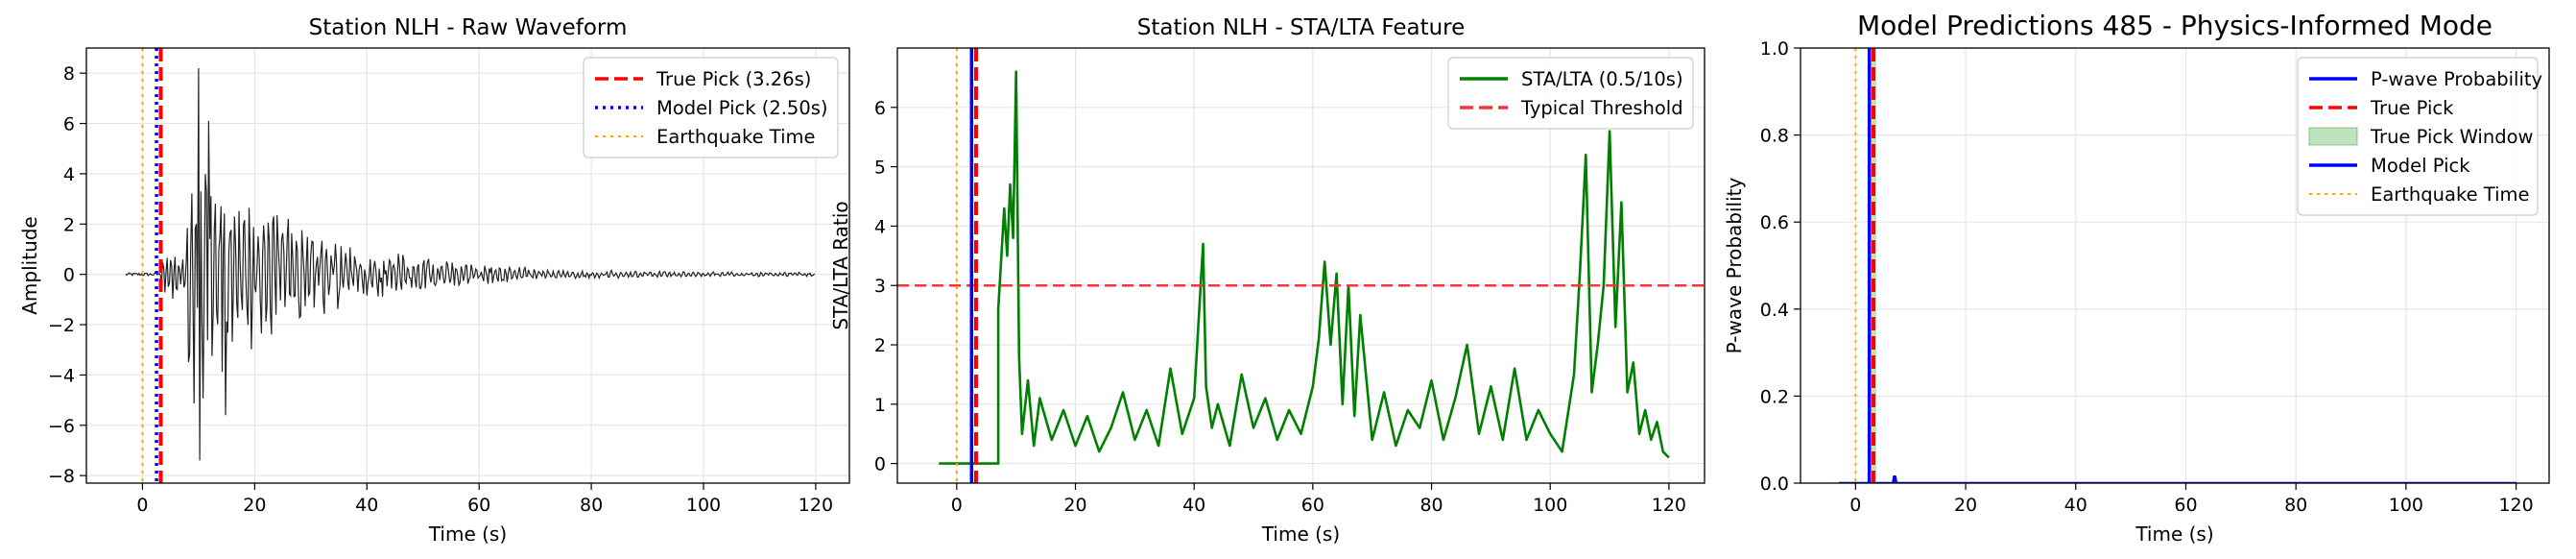 The image size is (2576, 559). What do you see at coordinates (1774, 49) in the screenshot?
I see `y-tick-label: 1.0` at bounding box center [1774, 49].